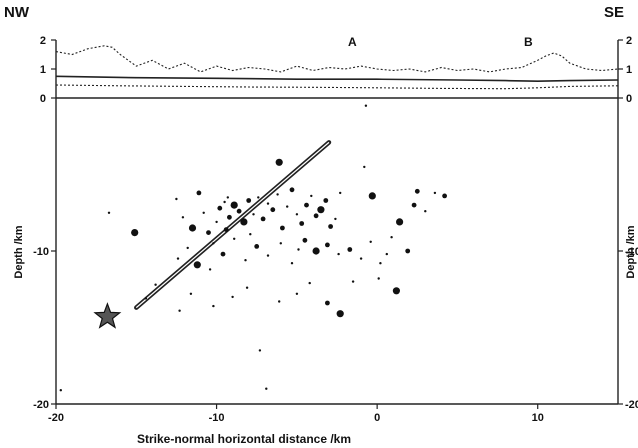 The image size is (638, 448). I want to click on x-tick-label: -20, so click(56, 418).